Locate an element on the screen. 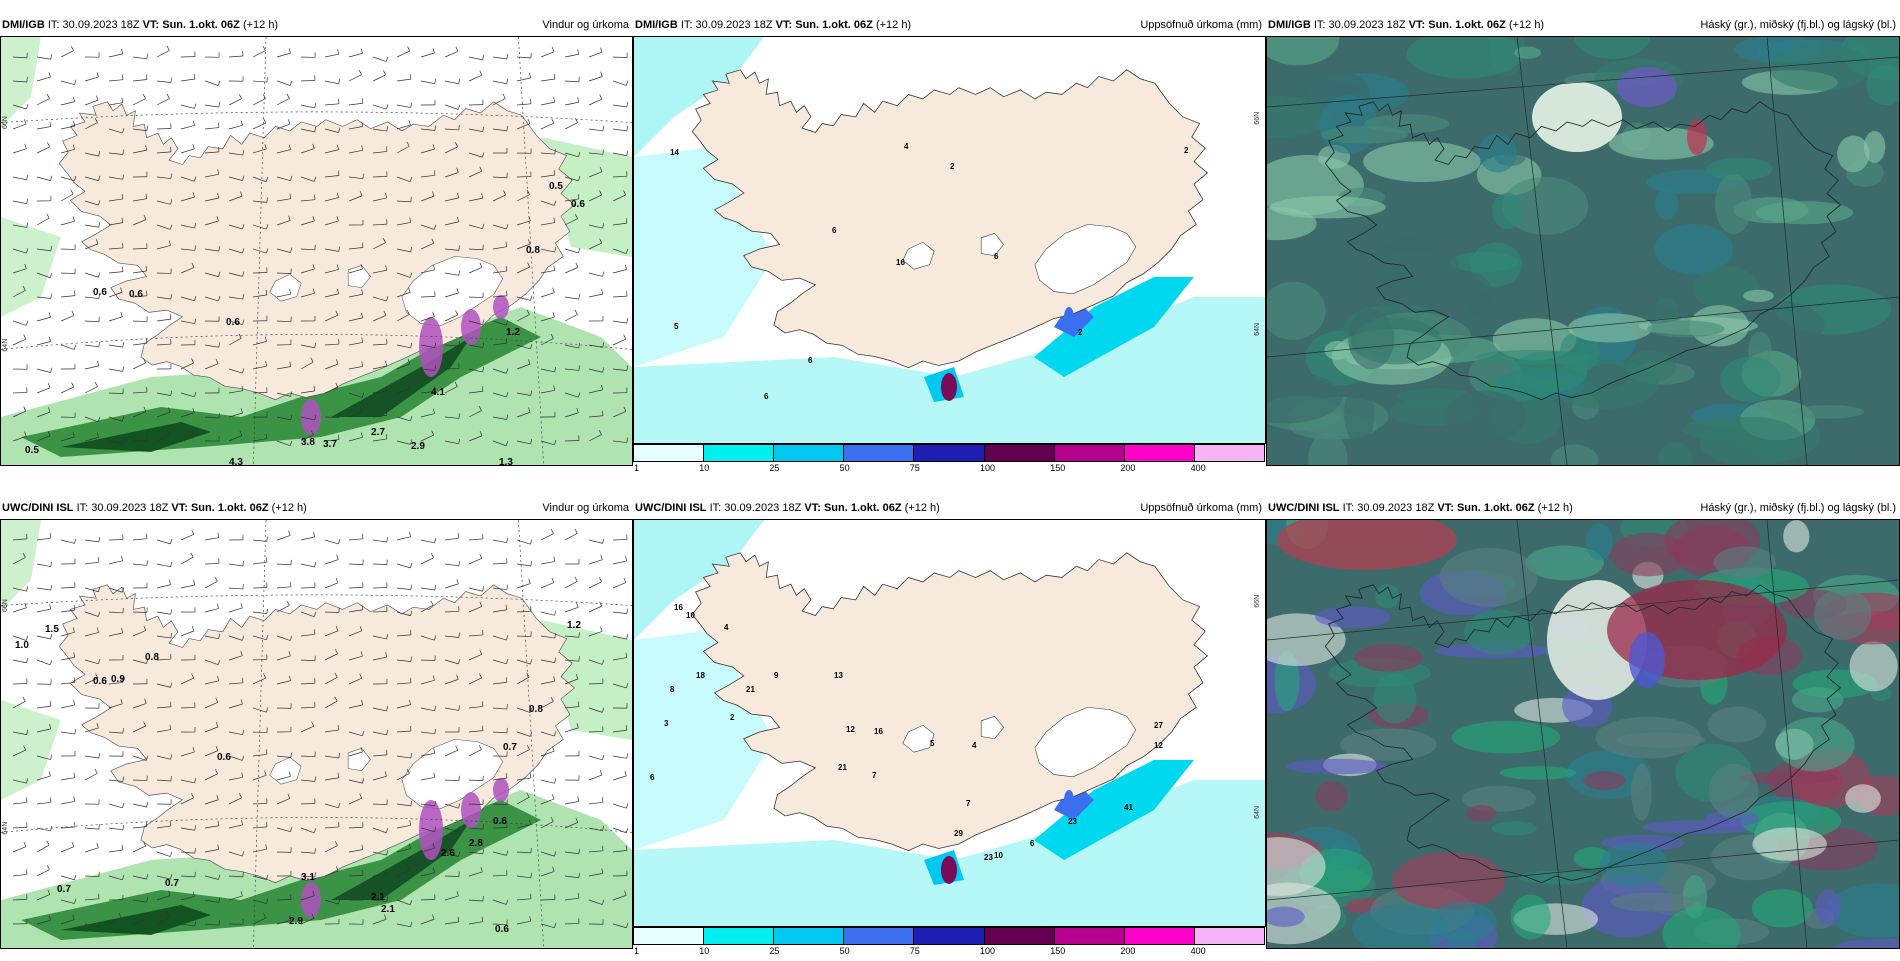 The width and height of the screenshot is (1900, 961). lat-label: 66N is located at coordinates (5, 605).